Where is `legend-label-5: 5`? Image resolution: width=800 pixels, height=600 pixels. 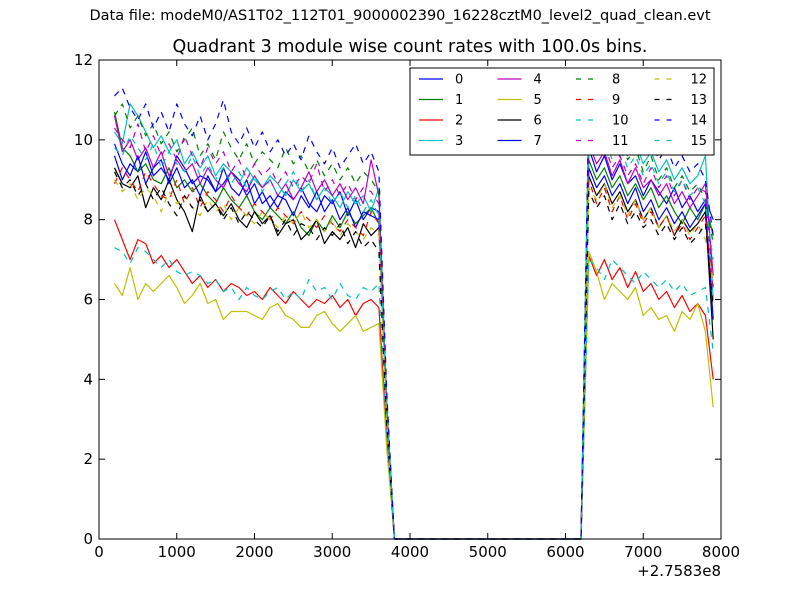 legend-label-5: 5 is located at coordinates (538, 100).